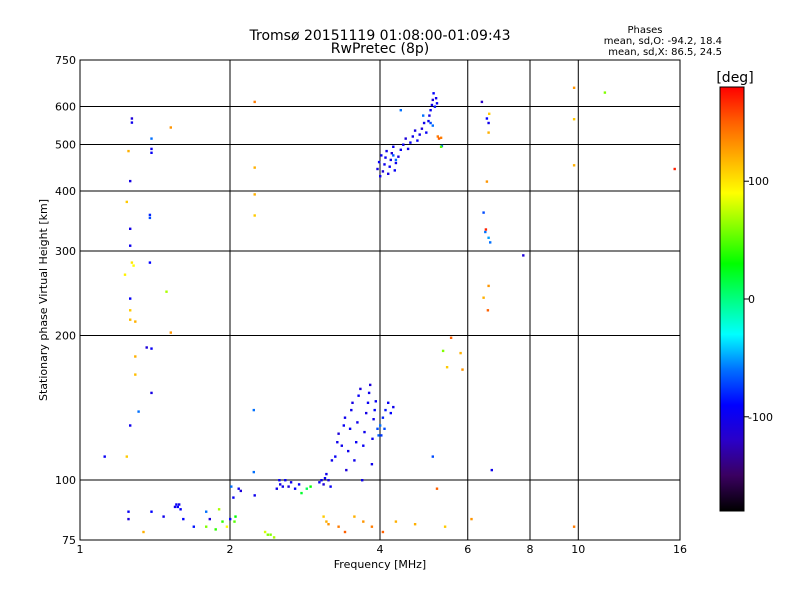  What do you see at coordinates (69, 540) in the screenshot?
I see `y-tick-label: 75` at bounding box center [69, 540].